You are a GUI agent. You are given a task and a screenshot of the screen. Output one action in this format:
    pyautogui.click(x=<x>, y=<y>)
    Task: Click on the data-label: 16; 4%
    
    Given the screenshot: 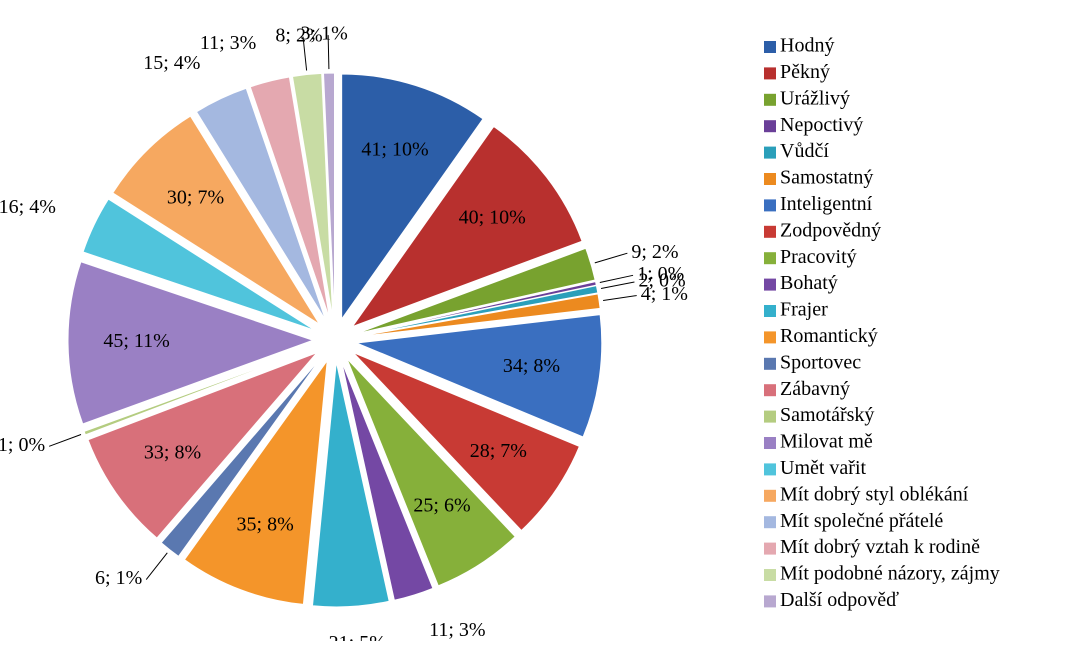 What is the action you would take?
    pyautogui.click(x=28, y=207)
    